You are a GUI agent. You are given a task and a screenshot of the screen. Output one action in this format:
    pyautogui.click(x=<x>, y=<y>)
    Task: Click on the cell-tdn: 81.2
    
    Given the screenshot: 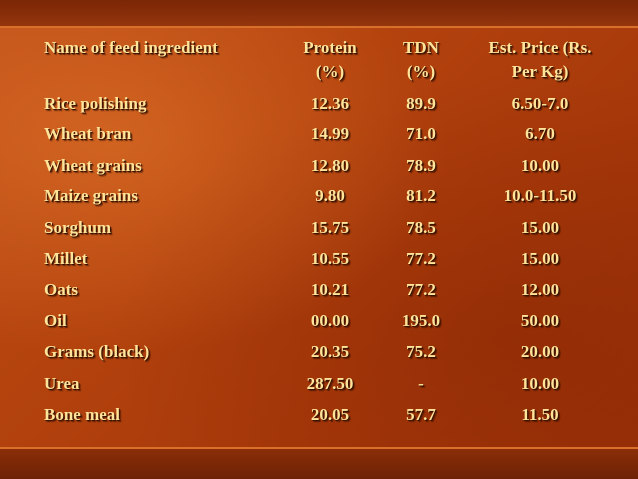 What is the action you would take?
    pyautogui.click(x=421, y=195)
    